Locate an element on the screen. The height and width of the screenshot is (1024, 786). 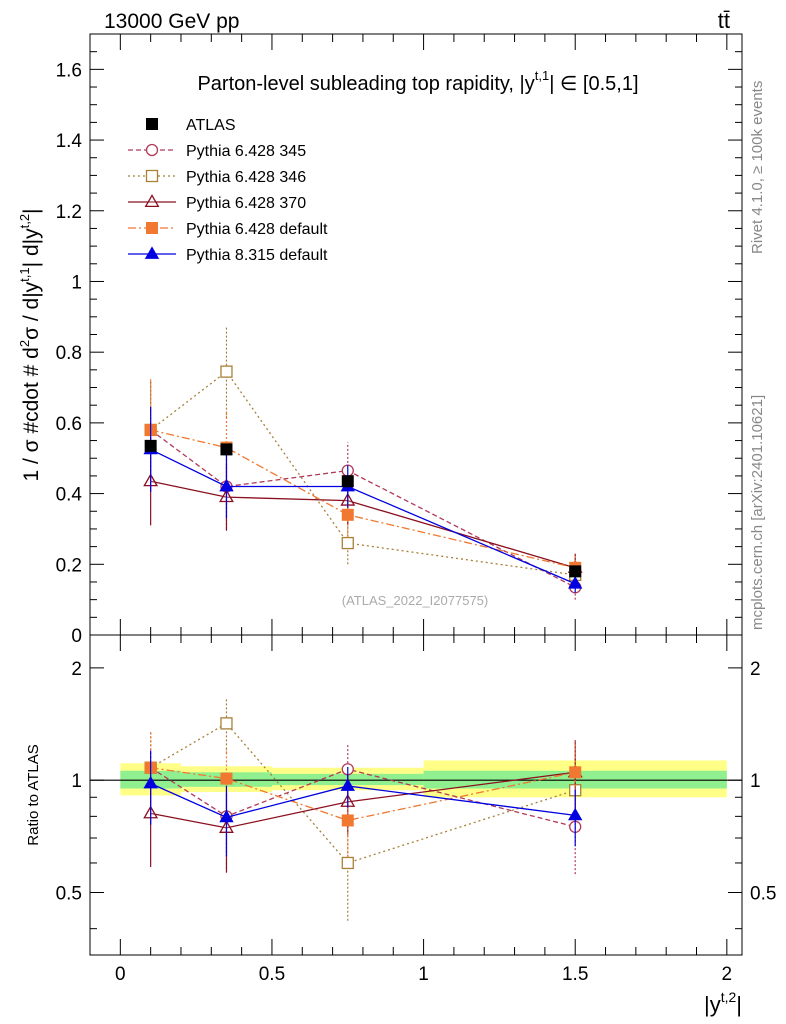
energy-label: 13000 GeV pp is located at coordinates (171, 21).